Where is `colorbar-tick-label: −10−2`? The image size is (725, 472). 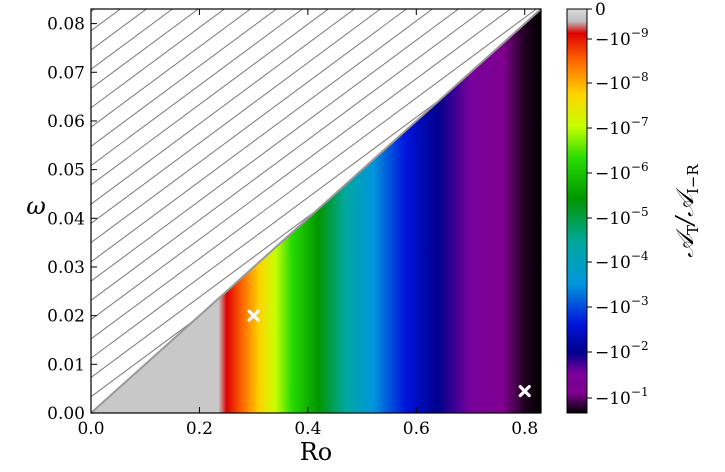
colorbar-tick-label: −10−2 is located at coordinates (622, 351).